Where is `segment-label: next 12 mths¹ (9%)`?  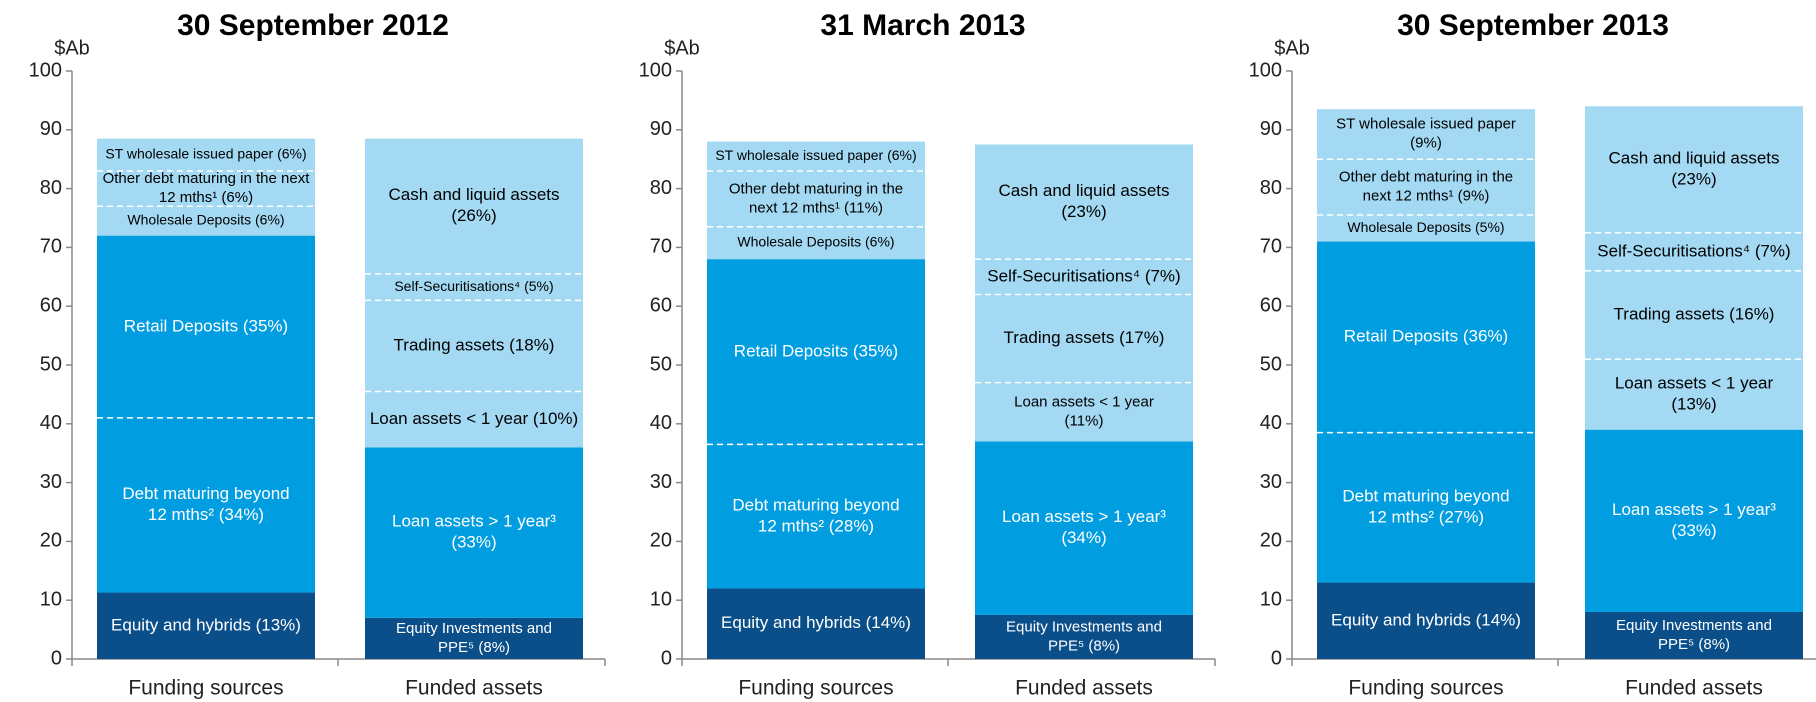 segment-label: next 12 mths¹ (9%) is located at coordinates (1426, 196).